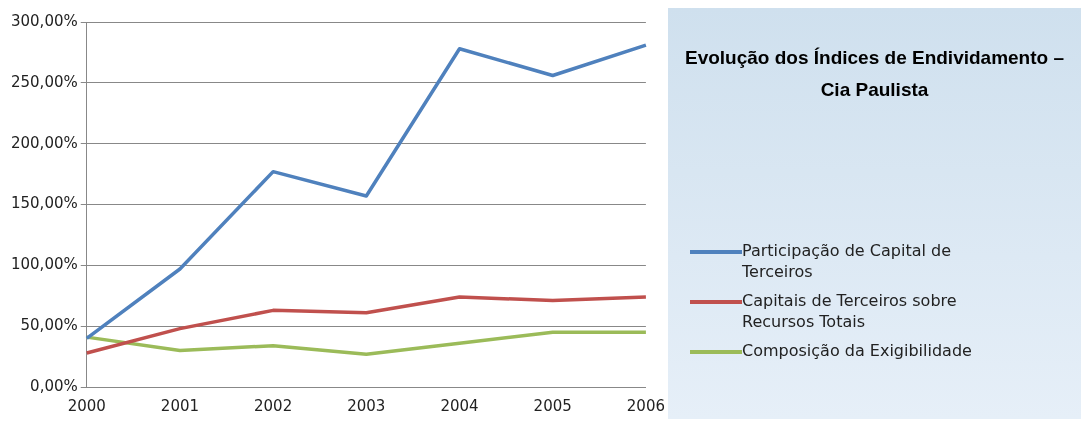 The width and height of the screenshot is (1089, 427). What do you see at coordinates (459, 405) in the screenshot?
I see `x-tick-label: 2004` at bounding box center [459, 405].